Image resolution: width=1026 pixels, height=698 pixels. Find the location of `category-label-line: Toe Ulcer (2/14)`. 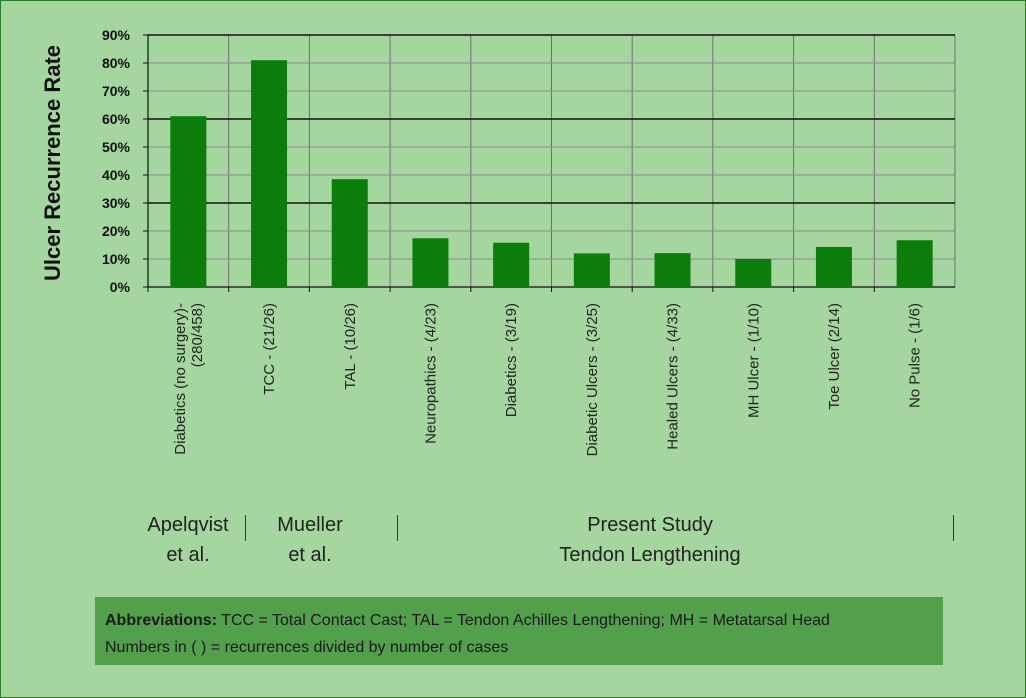

category-label-line: Toe Ulcer (2/14) is located at coordinates (834, 356).